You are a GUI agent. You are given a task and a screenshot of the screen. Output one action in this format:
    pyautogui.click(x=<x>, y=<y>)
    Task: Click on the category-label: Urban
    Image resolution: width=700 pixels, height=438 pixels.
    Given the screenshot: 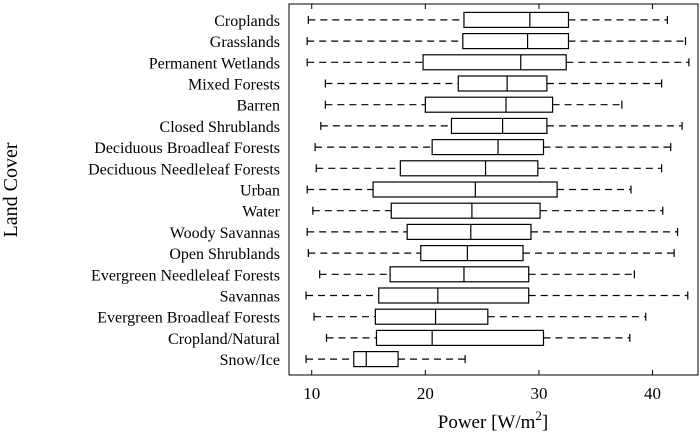 What is the action you would take?
    pyautogui.click(x=260, y=191)
    